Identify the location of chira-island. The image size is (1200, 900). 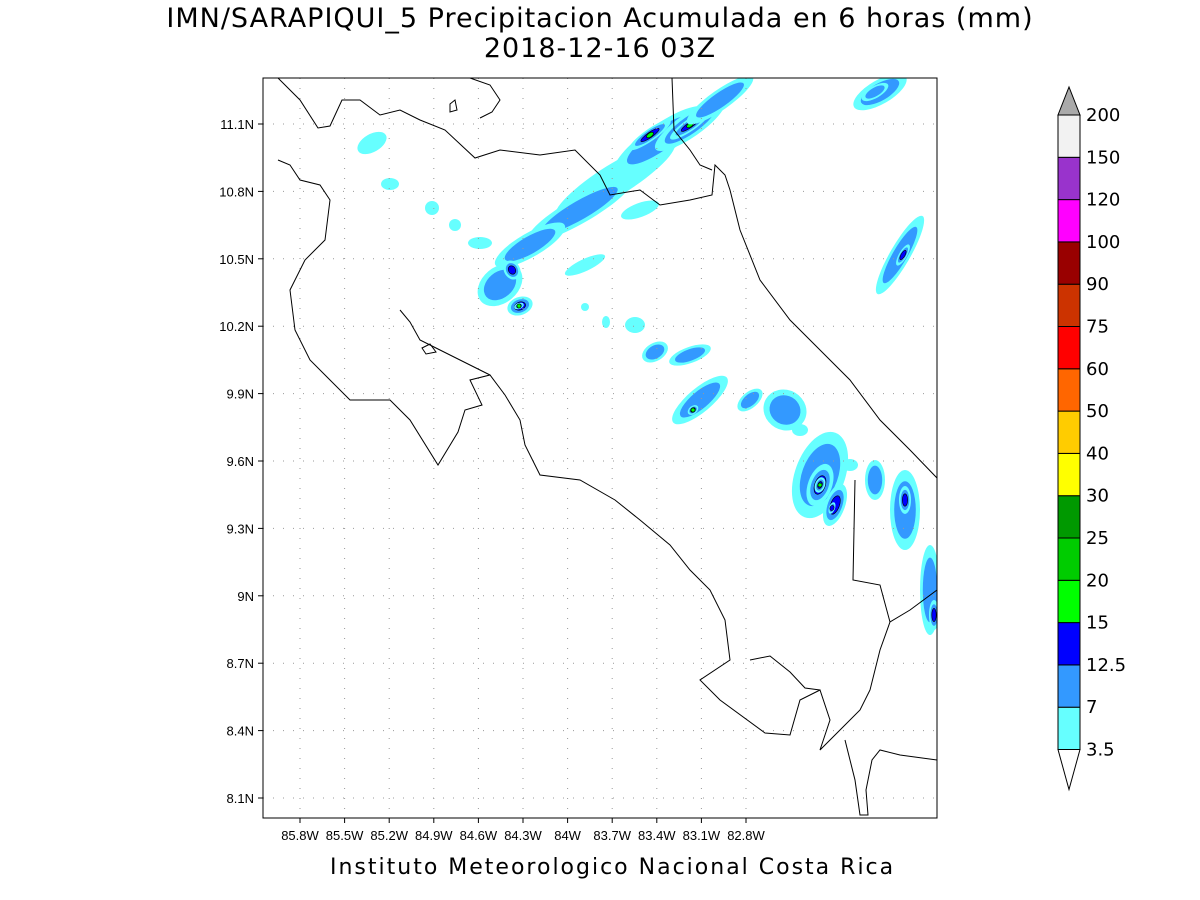
(429, 349).